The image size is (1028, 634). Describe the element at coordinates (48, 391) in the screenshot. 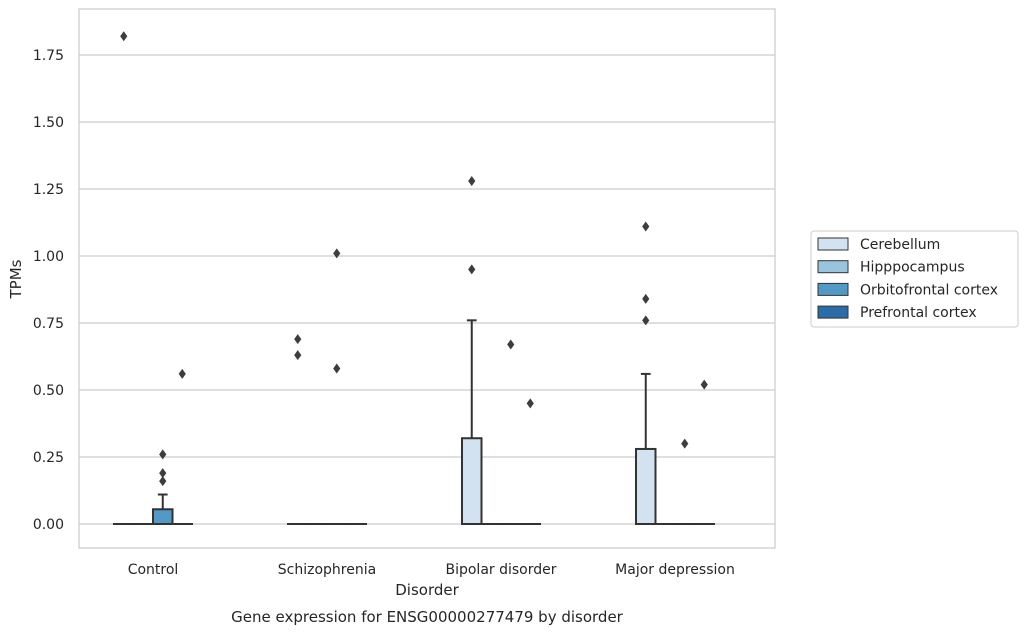

I see `y-tick-label: 0.50` at that location.